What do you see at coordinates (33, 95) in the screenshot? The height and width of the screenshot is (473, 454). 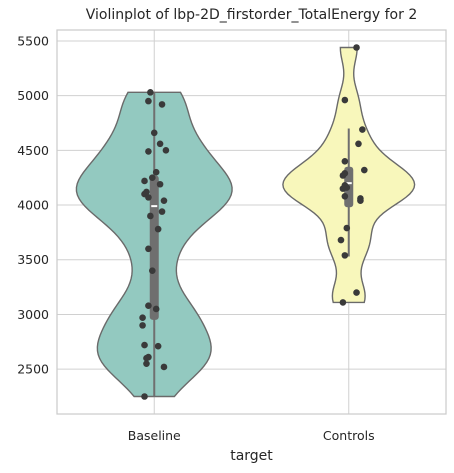 I see `y-tick-label: 5000` at bounding box center [33, 95].